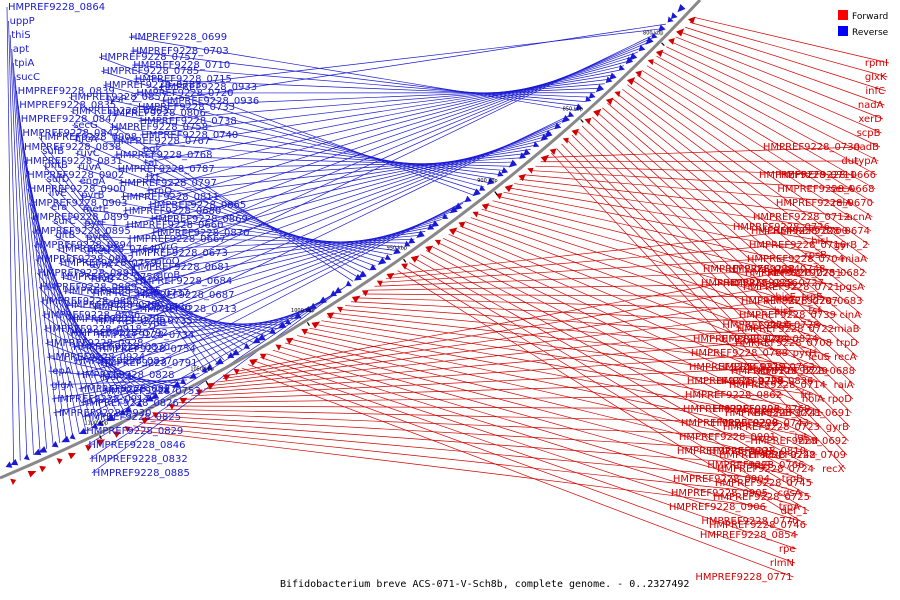 This screenshot has height=600, width=900. I want to click on forward-gene-label: HMPREF9228_0741, so click(773, 413).